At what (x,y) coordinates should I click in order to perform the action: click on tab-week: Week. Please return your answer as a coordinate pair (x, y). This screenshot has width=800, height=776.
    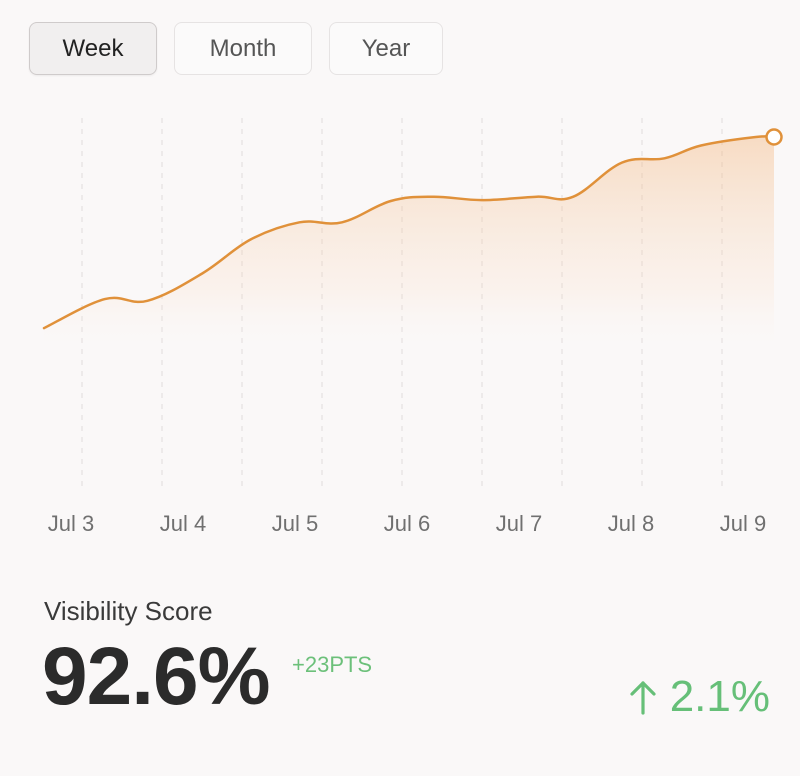
    Looking at the image, I should click on (93, 48).